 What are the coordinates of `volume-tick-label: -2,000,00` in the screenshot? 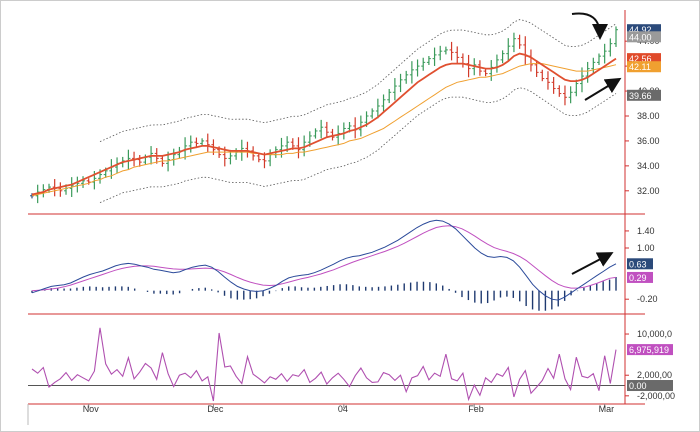 It's located at (656, 396).